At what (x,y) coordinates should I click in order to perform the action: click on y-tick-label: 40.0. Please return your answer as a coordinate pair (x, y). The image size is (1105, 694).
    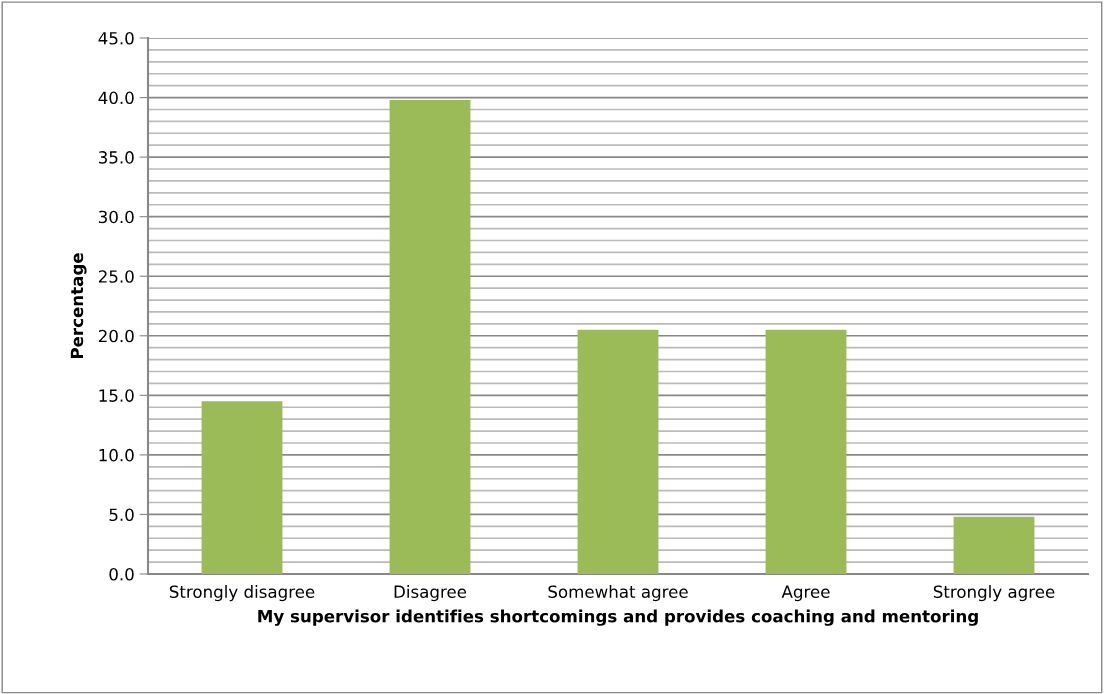
    Looking at the image, I should click on (116, 98).